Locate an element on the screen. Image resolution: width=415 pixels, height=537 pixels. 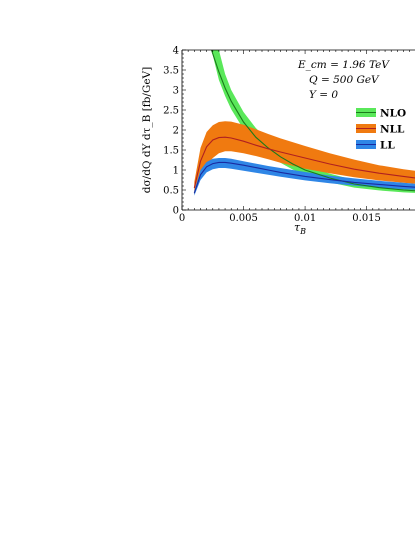
x-tick-label: 0.01 is located at coordinates (305, 218).